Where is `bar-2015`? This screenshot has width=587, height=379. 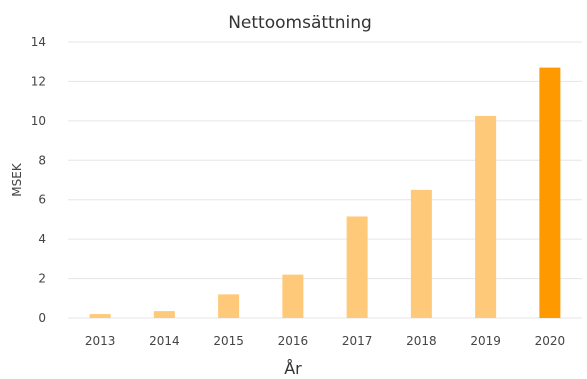
bar-2015 is located at coordinates (229, 306).